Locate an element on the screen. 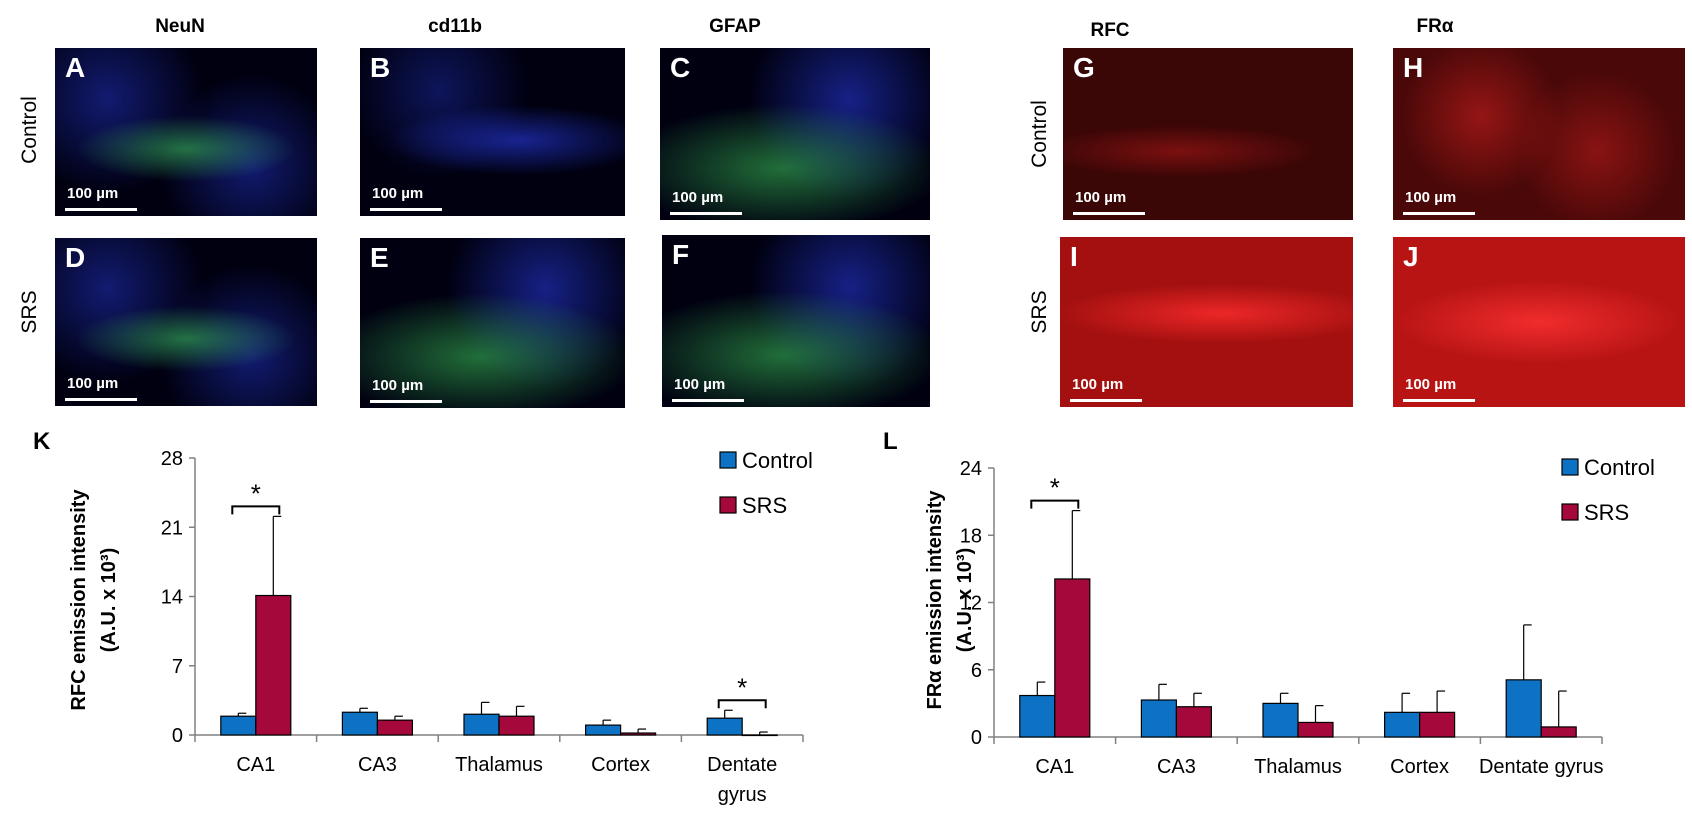 The height and width of the screenshot is (828, 1692). y-tick-label: 24 is located at coordinates (971, 469).